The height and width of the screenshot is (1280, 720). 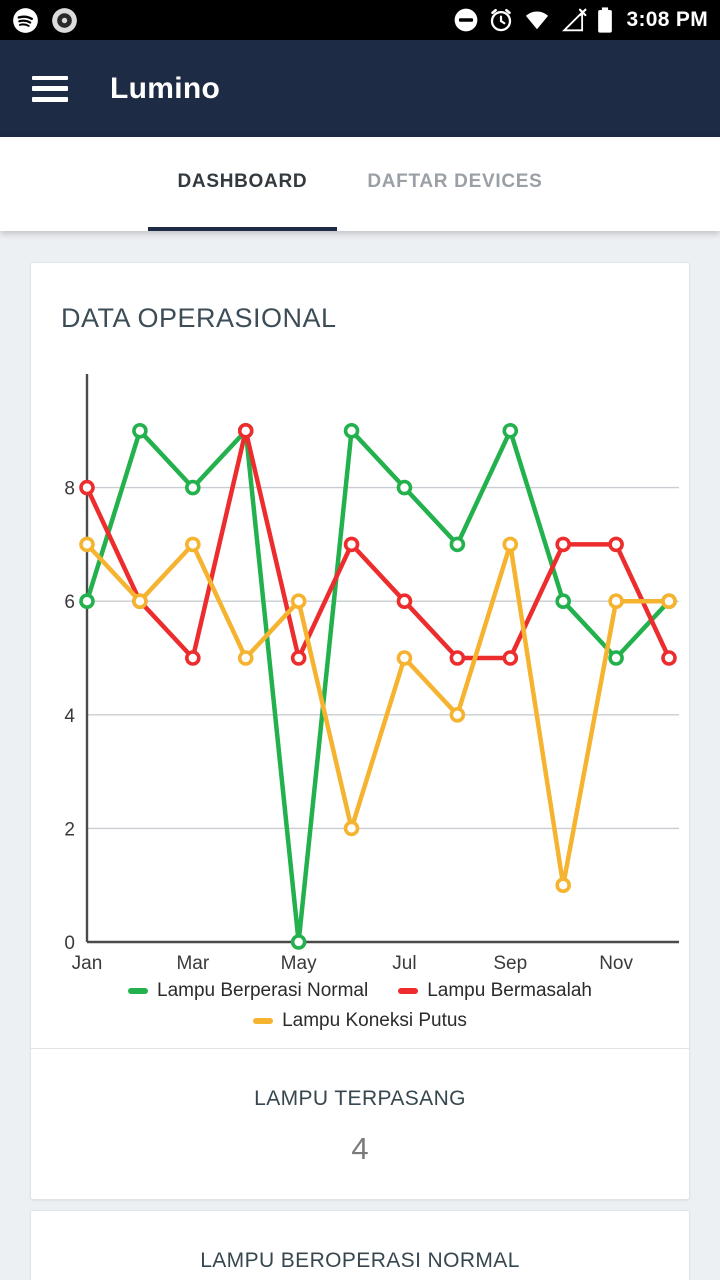 I want to click on legend-item: Lampu Koneksi Putus, so click(x=360, y=1021).